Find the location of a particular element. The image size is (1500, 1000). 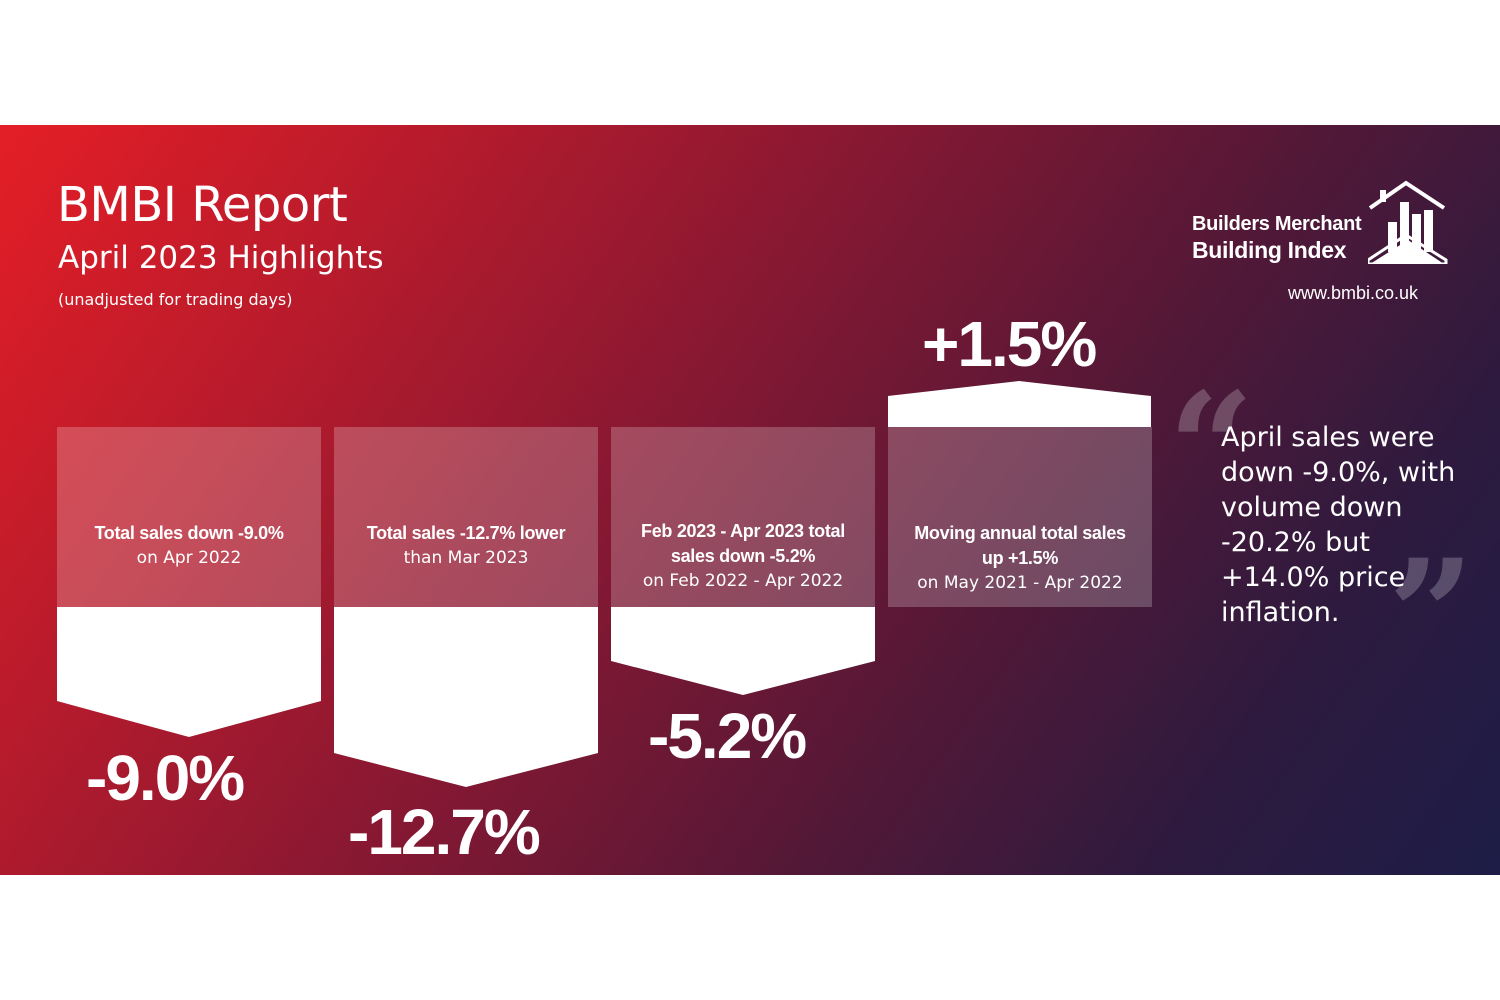

close-quote-icon: ” is located at coordinates (1431, 615).